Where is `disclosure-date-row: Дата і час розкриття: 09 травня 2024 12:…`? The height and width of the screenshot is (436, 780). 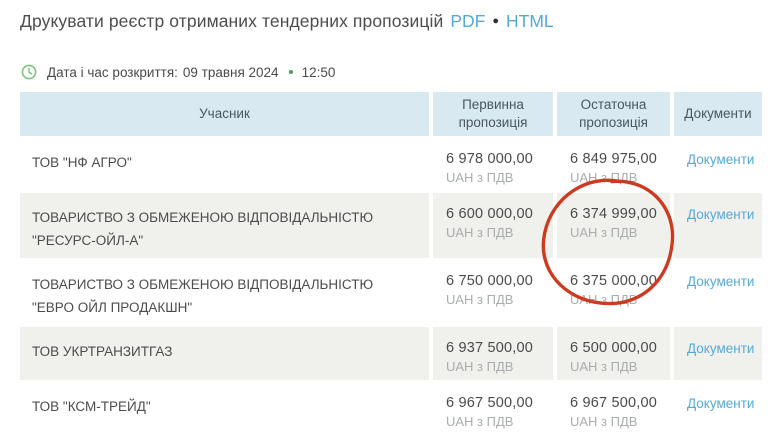 disclosure-date-row: Дата і час розкриття: 09 травня 2024 12:… is located at coordinates (178, 72).